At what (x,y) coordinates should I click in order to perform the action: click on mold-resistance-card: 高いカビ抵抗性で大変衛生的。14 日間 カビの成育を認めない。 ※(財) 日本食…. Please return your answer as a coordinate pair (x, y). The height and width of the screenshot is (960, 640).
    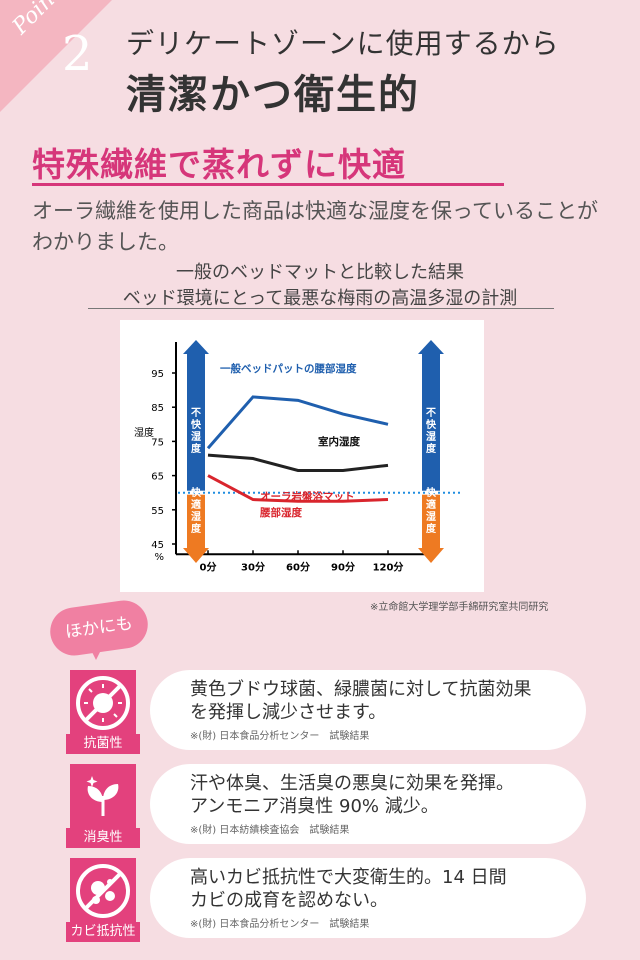
    Looking at the image, I should click on (368, 898).